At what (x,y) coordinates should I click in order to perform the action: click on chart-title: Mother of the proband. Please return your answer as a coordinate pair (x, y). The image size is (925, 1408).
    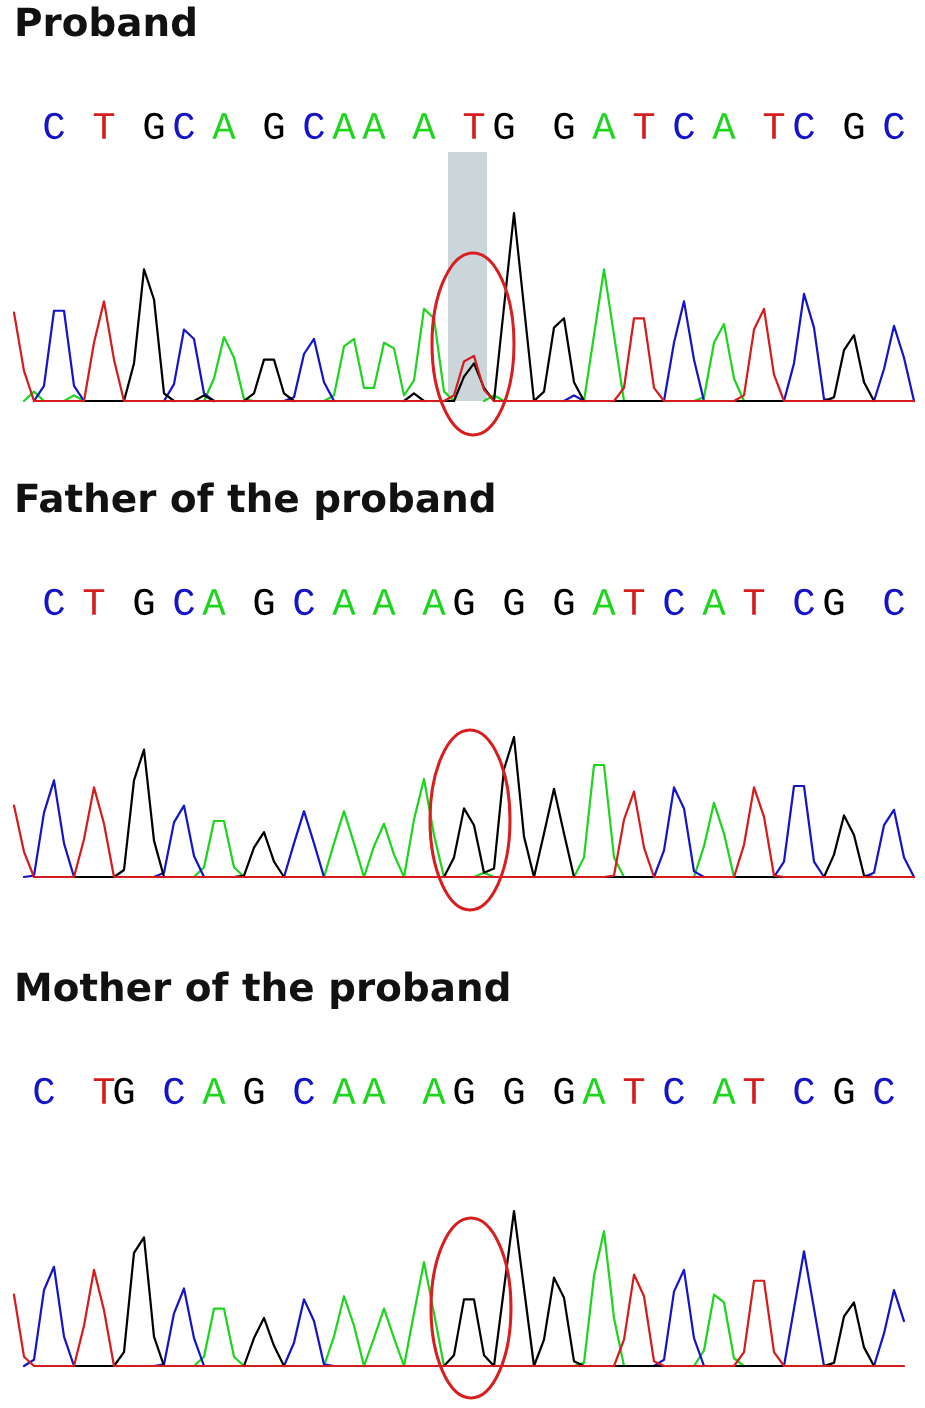
    Looking at the image, I should click on (263, 990).